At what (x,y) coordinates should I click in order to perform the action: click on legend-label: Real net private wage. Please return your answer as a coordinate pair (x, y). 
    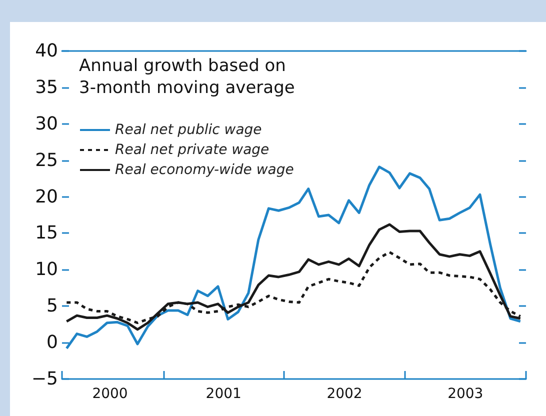
    Looking at the image, I should click on (192, 150).